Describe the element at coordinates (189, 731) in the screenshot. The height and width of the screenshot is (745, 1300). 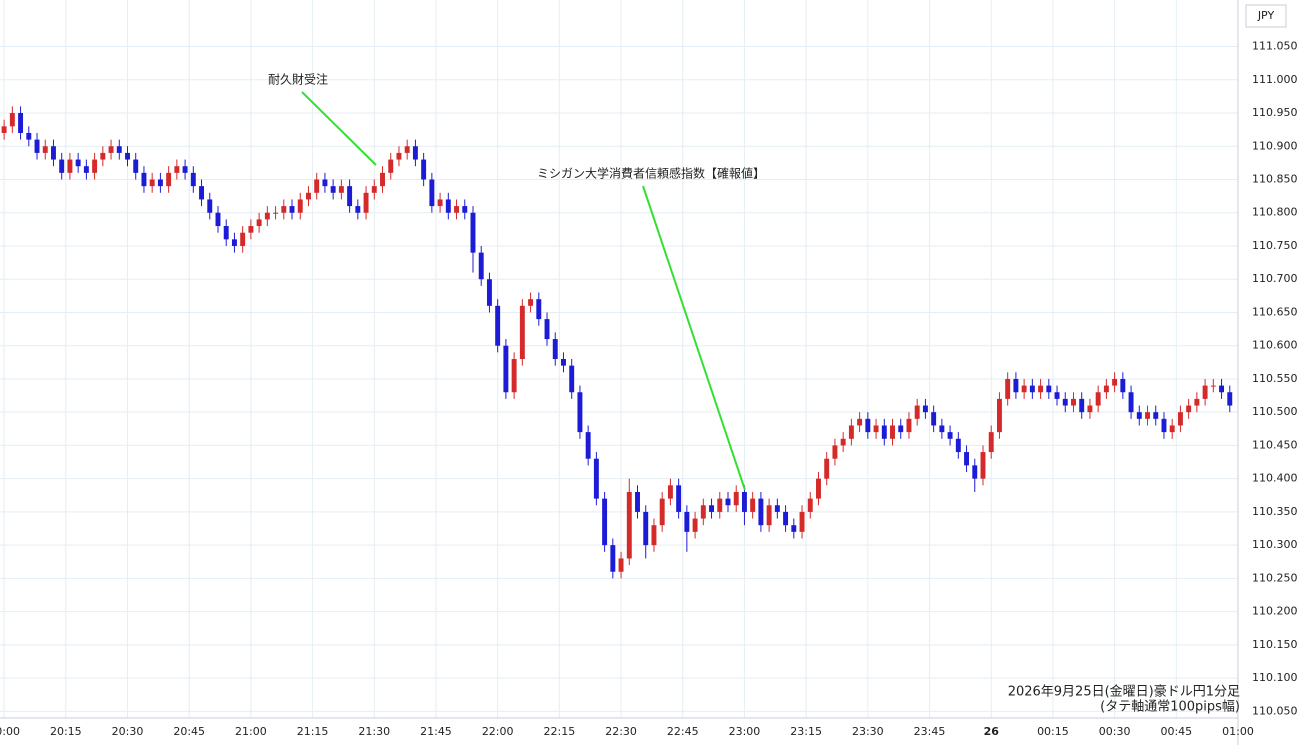
I see `x-tick-label: 20:45` at that location.